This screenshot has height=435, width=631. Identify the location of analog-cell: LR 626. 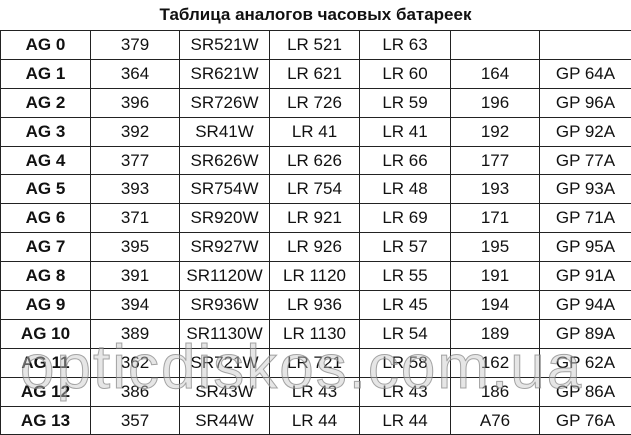
(314, 160).